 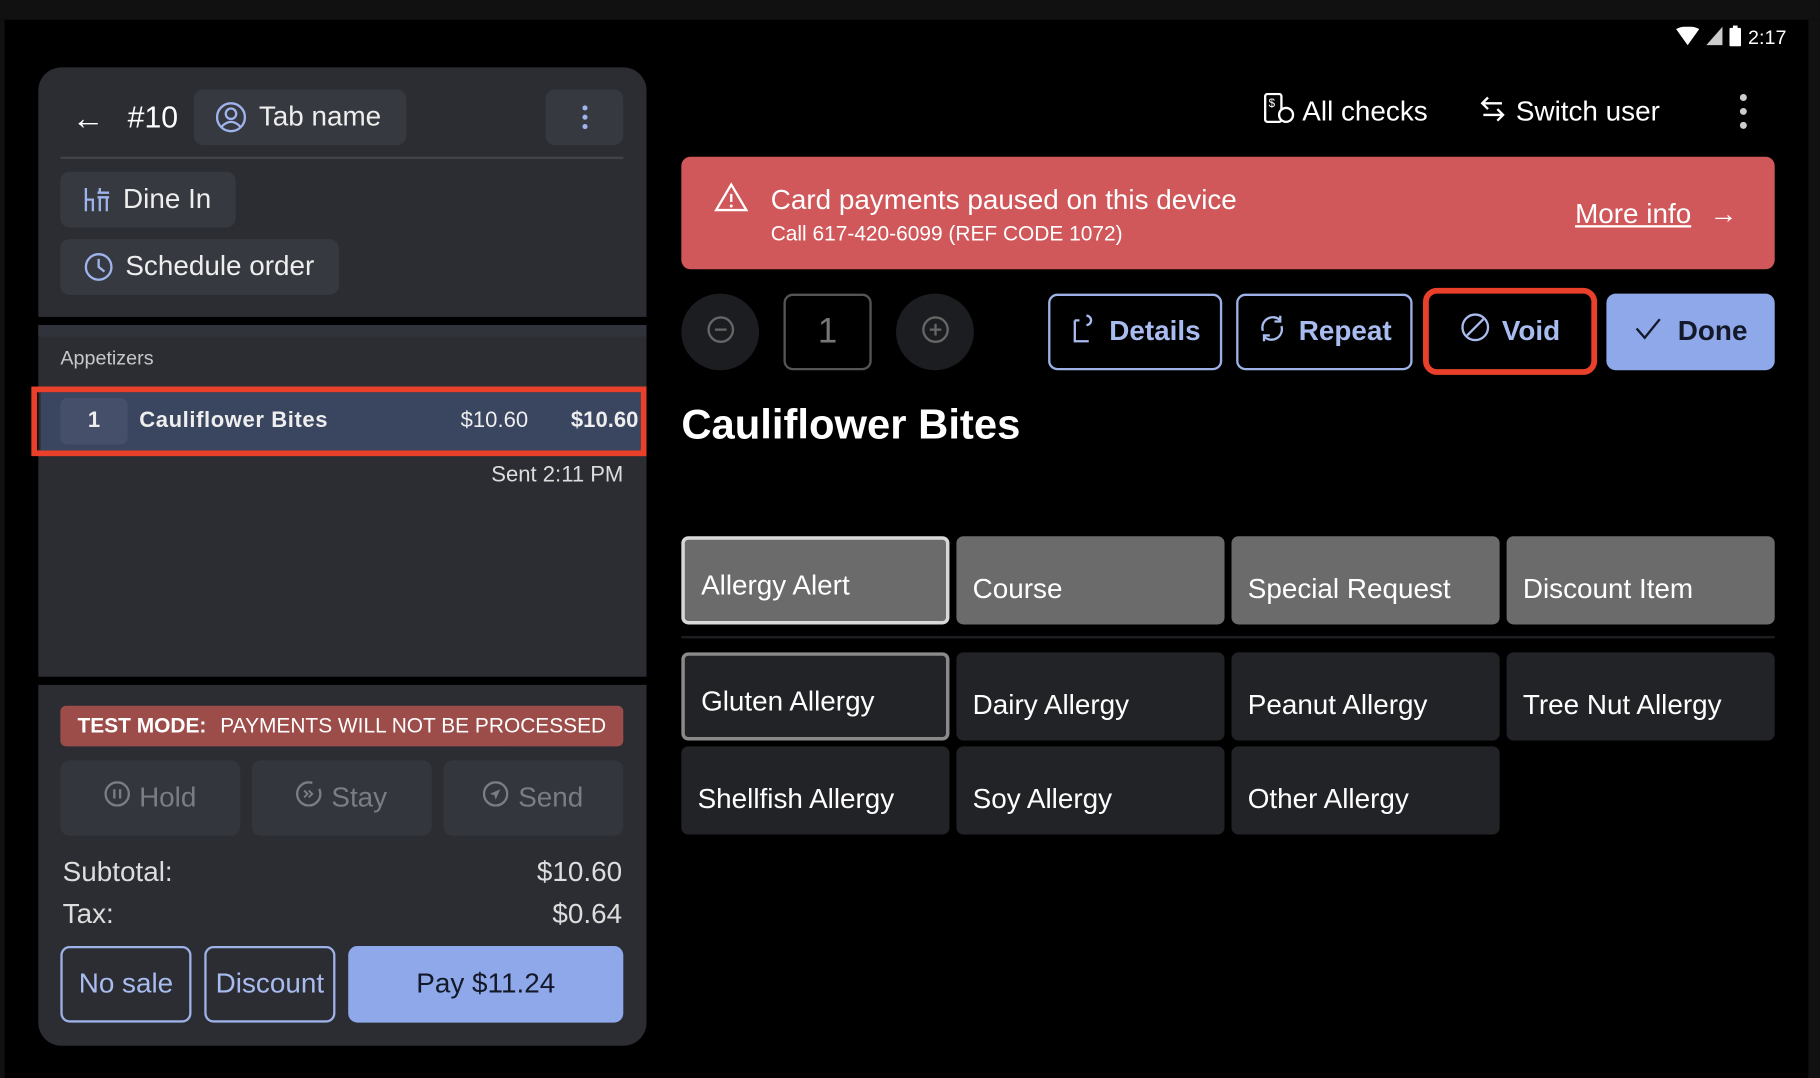 What do you see at coordinates (815, 580) in the screenshot?
I see `group-allergy-alert: Allergy Alert` at bounding box center [815, 580].